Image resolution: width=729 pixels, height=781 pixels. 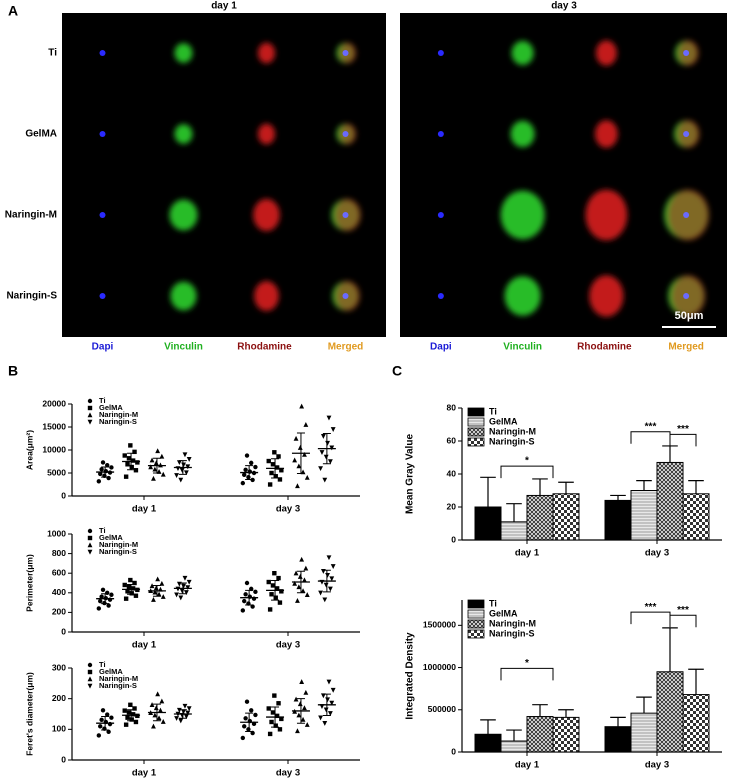 I want to click on panel-label: A, so click(x=13, y=11).